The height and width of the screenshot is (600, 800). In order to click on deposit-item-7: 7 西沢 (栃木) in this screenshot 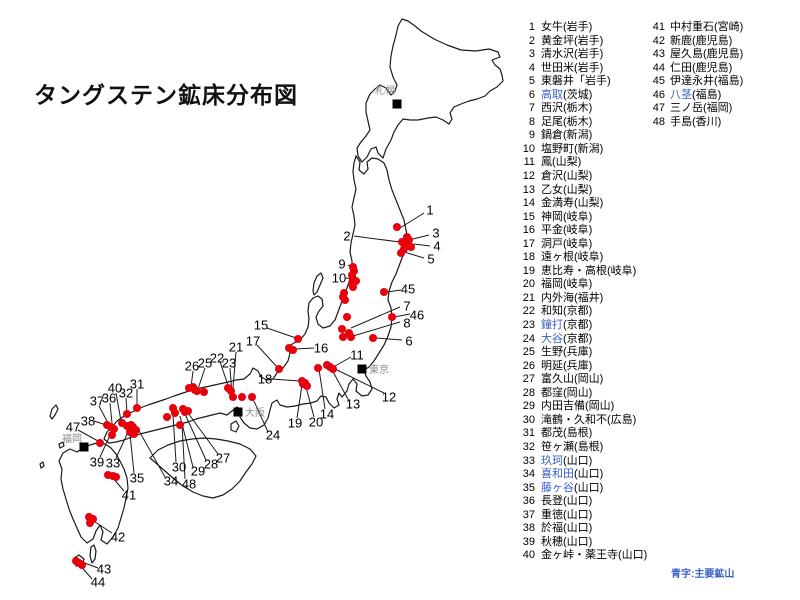, I will do `click(575, 109)`.